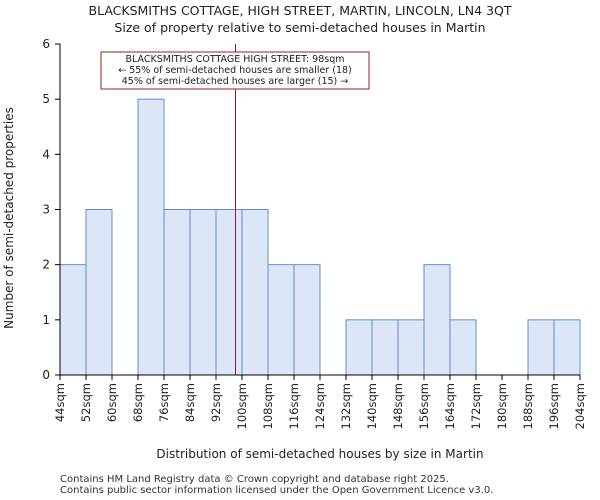 This screenshot has height=500, width=600. Describe the element at coordinates (86, 402) in the screenshot. I see `x-tick-label: 52sqm` at that location.